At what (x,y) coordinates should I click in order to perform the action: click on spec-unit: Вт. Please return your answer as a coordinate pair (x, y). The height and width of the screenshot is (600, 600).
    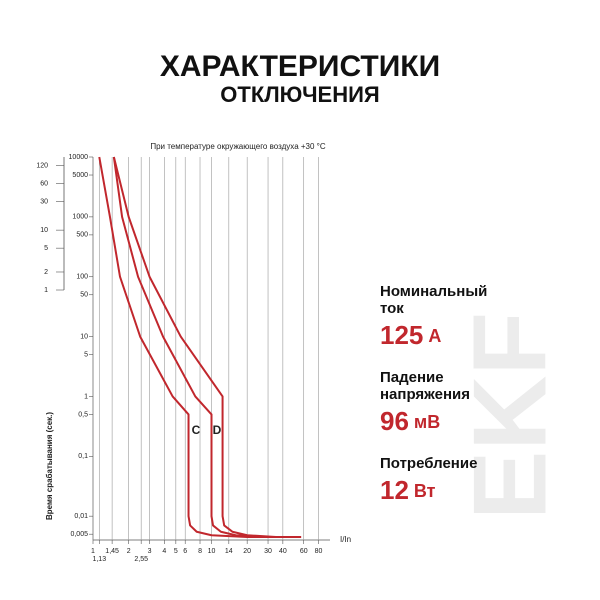
    Looking at the image, I should click on (425, 491).